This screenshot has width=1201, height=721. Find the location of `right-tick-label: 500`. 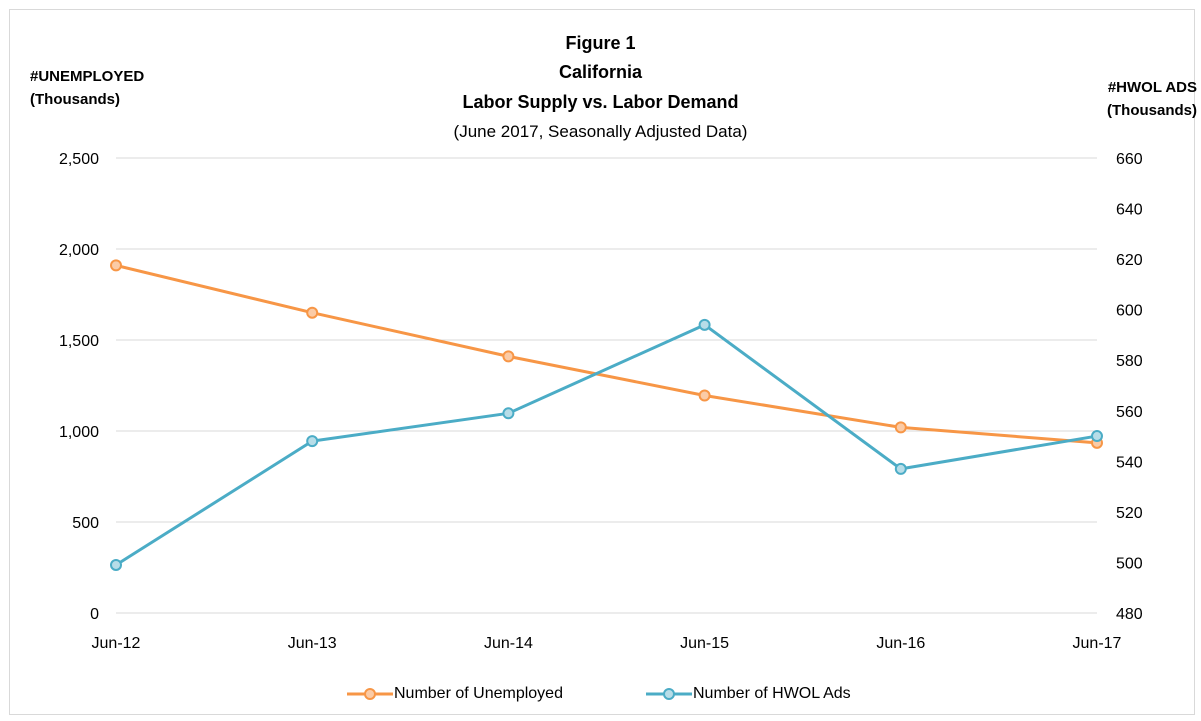

right-tick-label: 500 is located at coordinates (1129, 563).